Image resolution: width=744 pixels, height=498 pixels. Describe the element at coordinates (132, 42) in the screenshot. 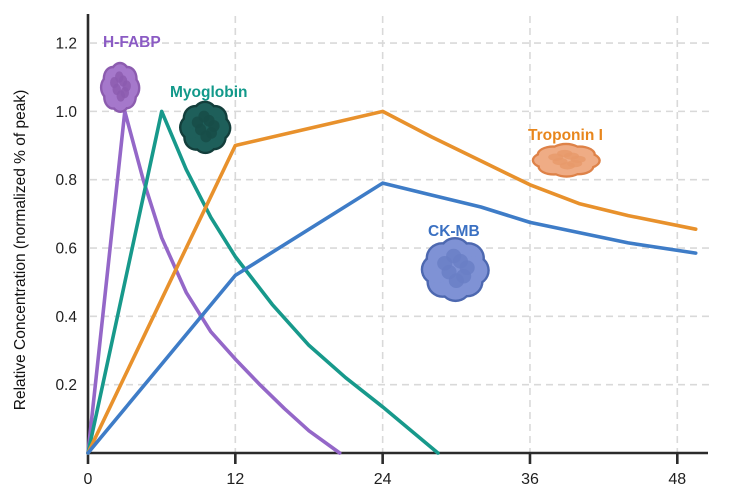

I see `series-label-h-fabp: H-FABP` at that location.